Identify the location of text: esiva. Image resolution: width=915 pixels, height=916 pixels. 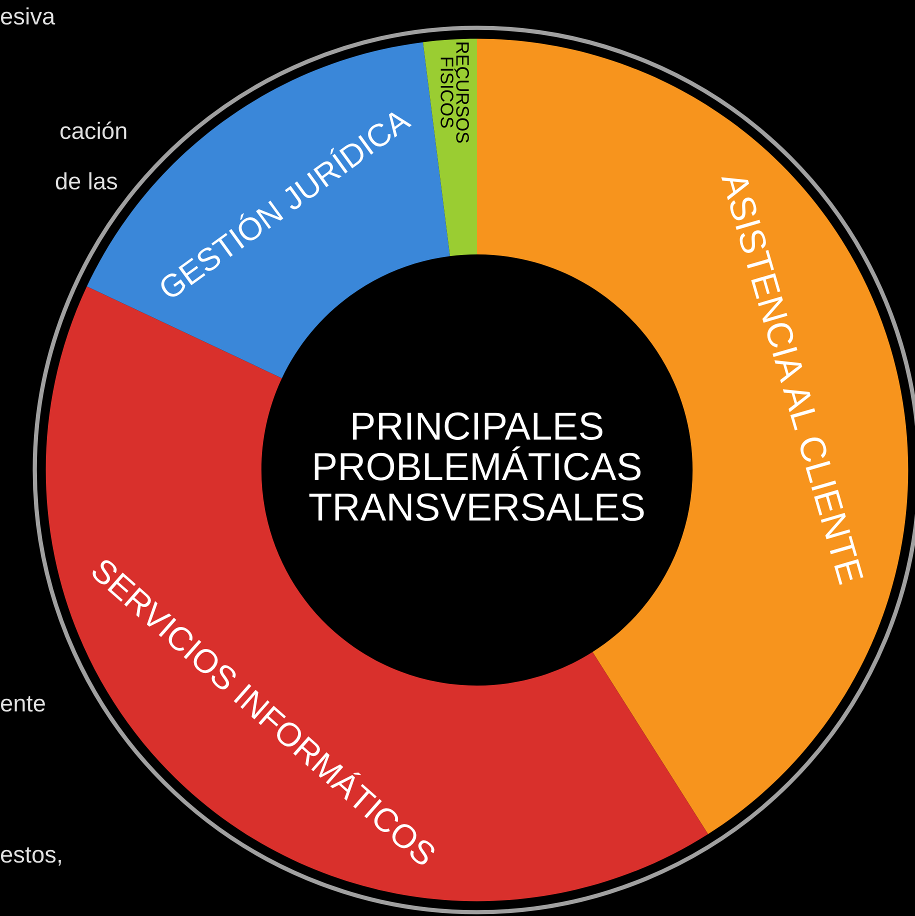
(28, 16).